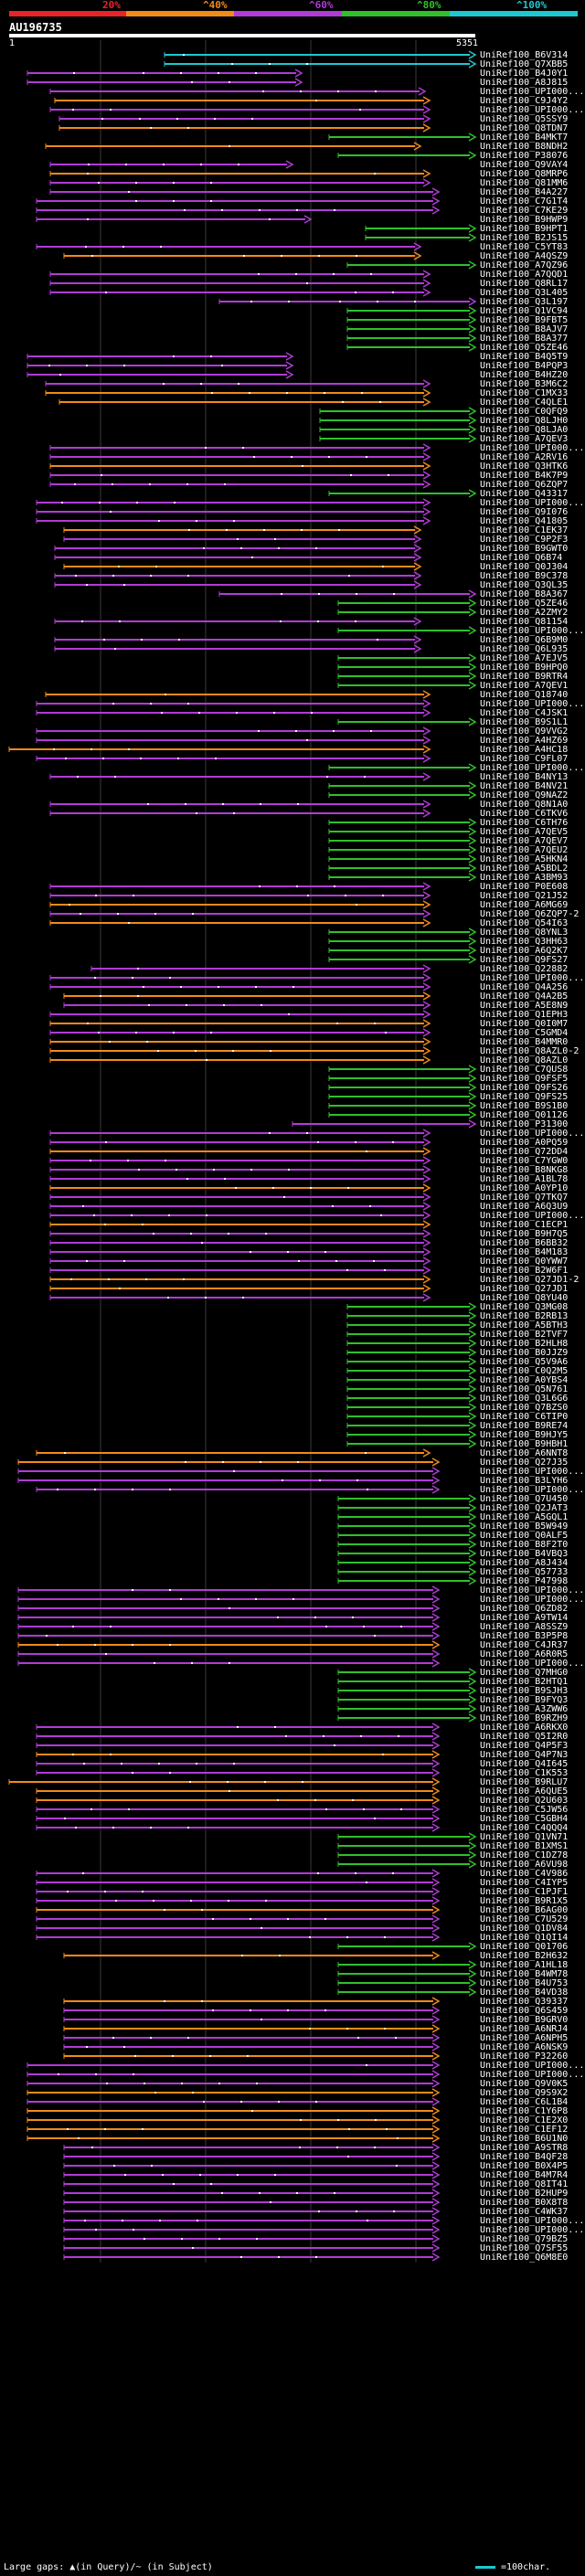  What do you see at coordinates (524, 2029) in the screenshot?
I see `hit-label-link: UniRef100_A6NRJ4` at bounding box center [524, 2029].